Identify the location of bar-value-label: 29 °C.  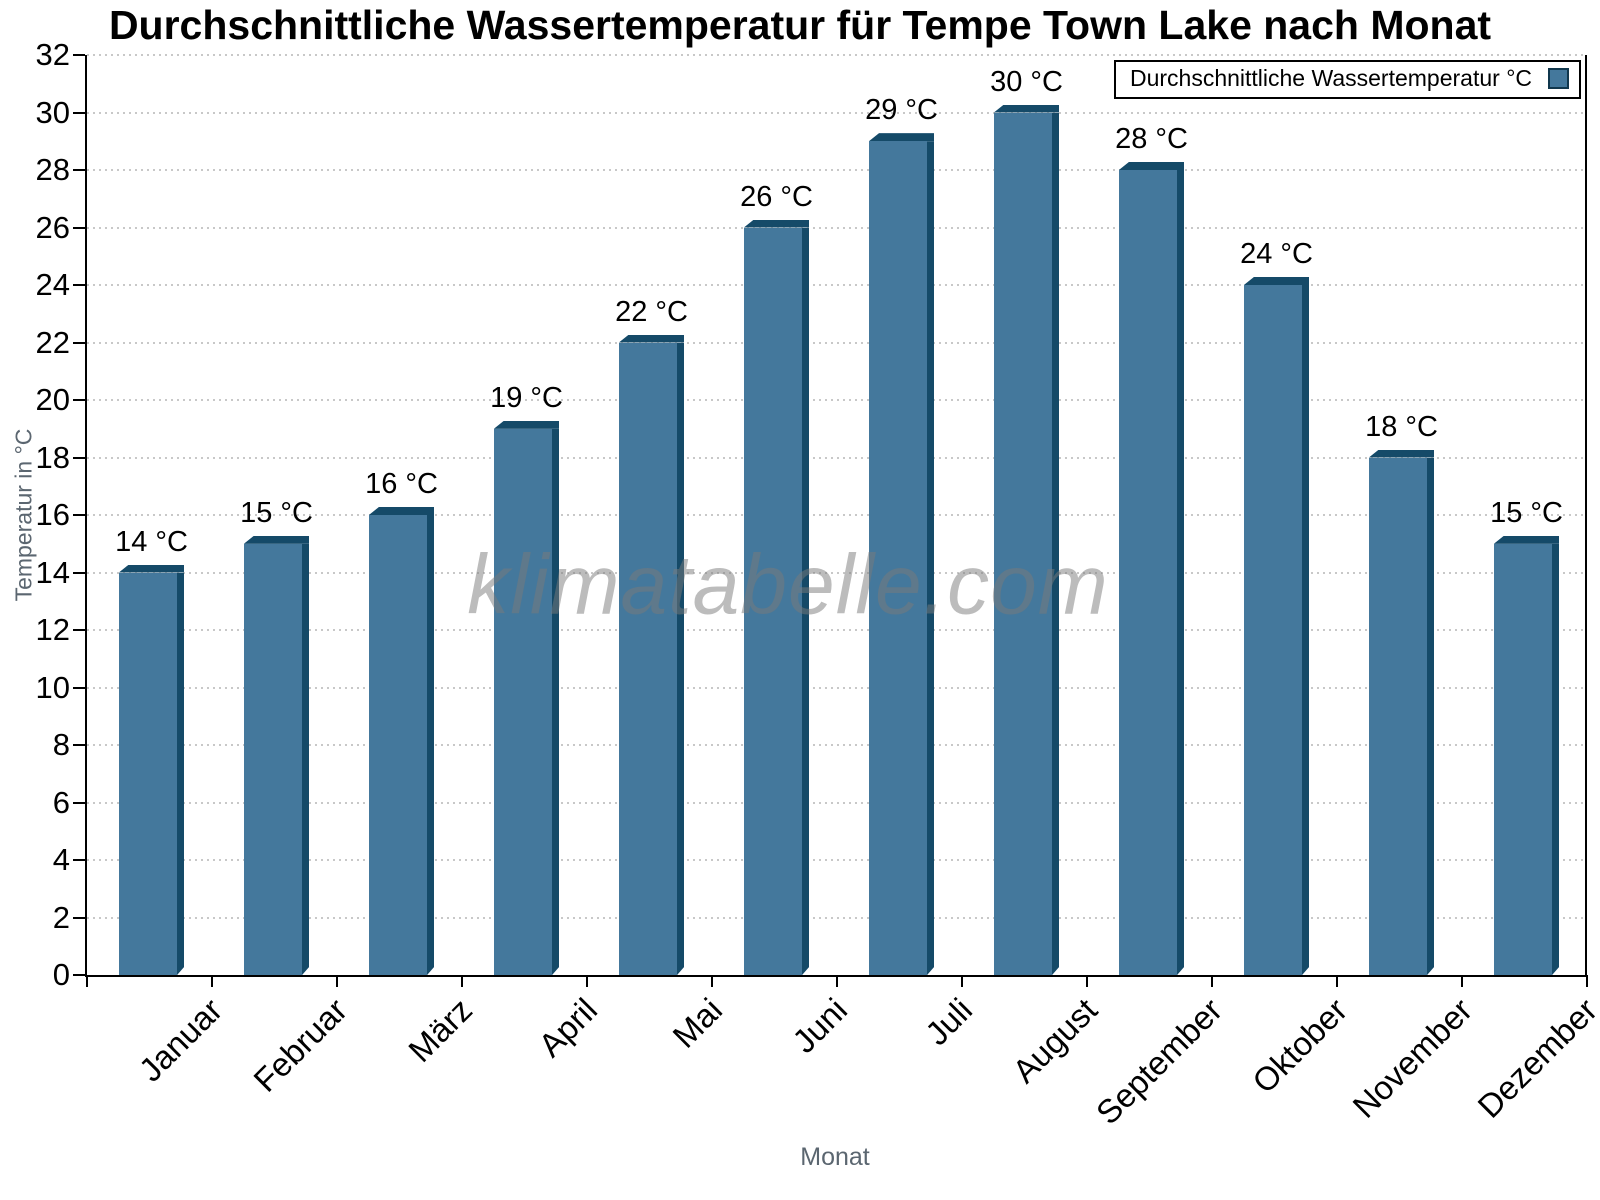
(901, 110).